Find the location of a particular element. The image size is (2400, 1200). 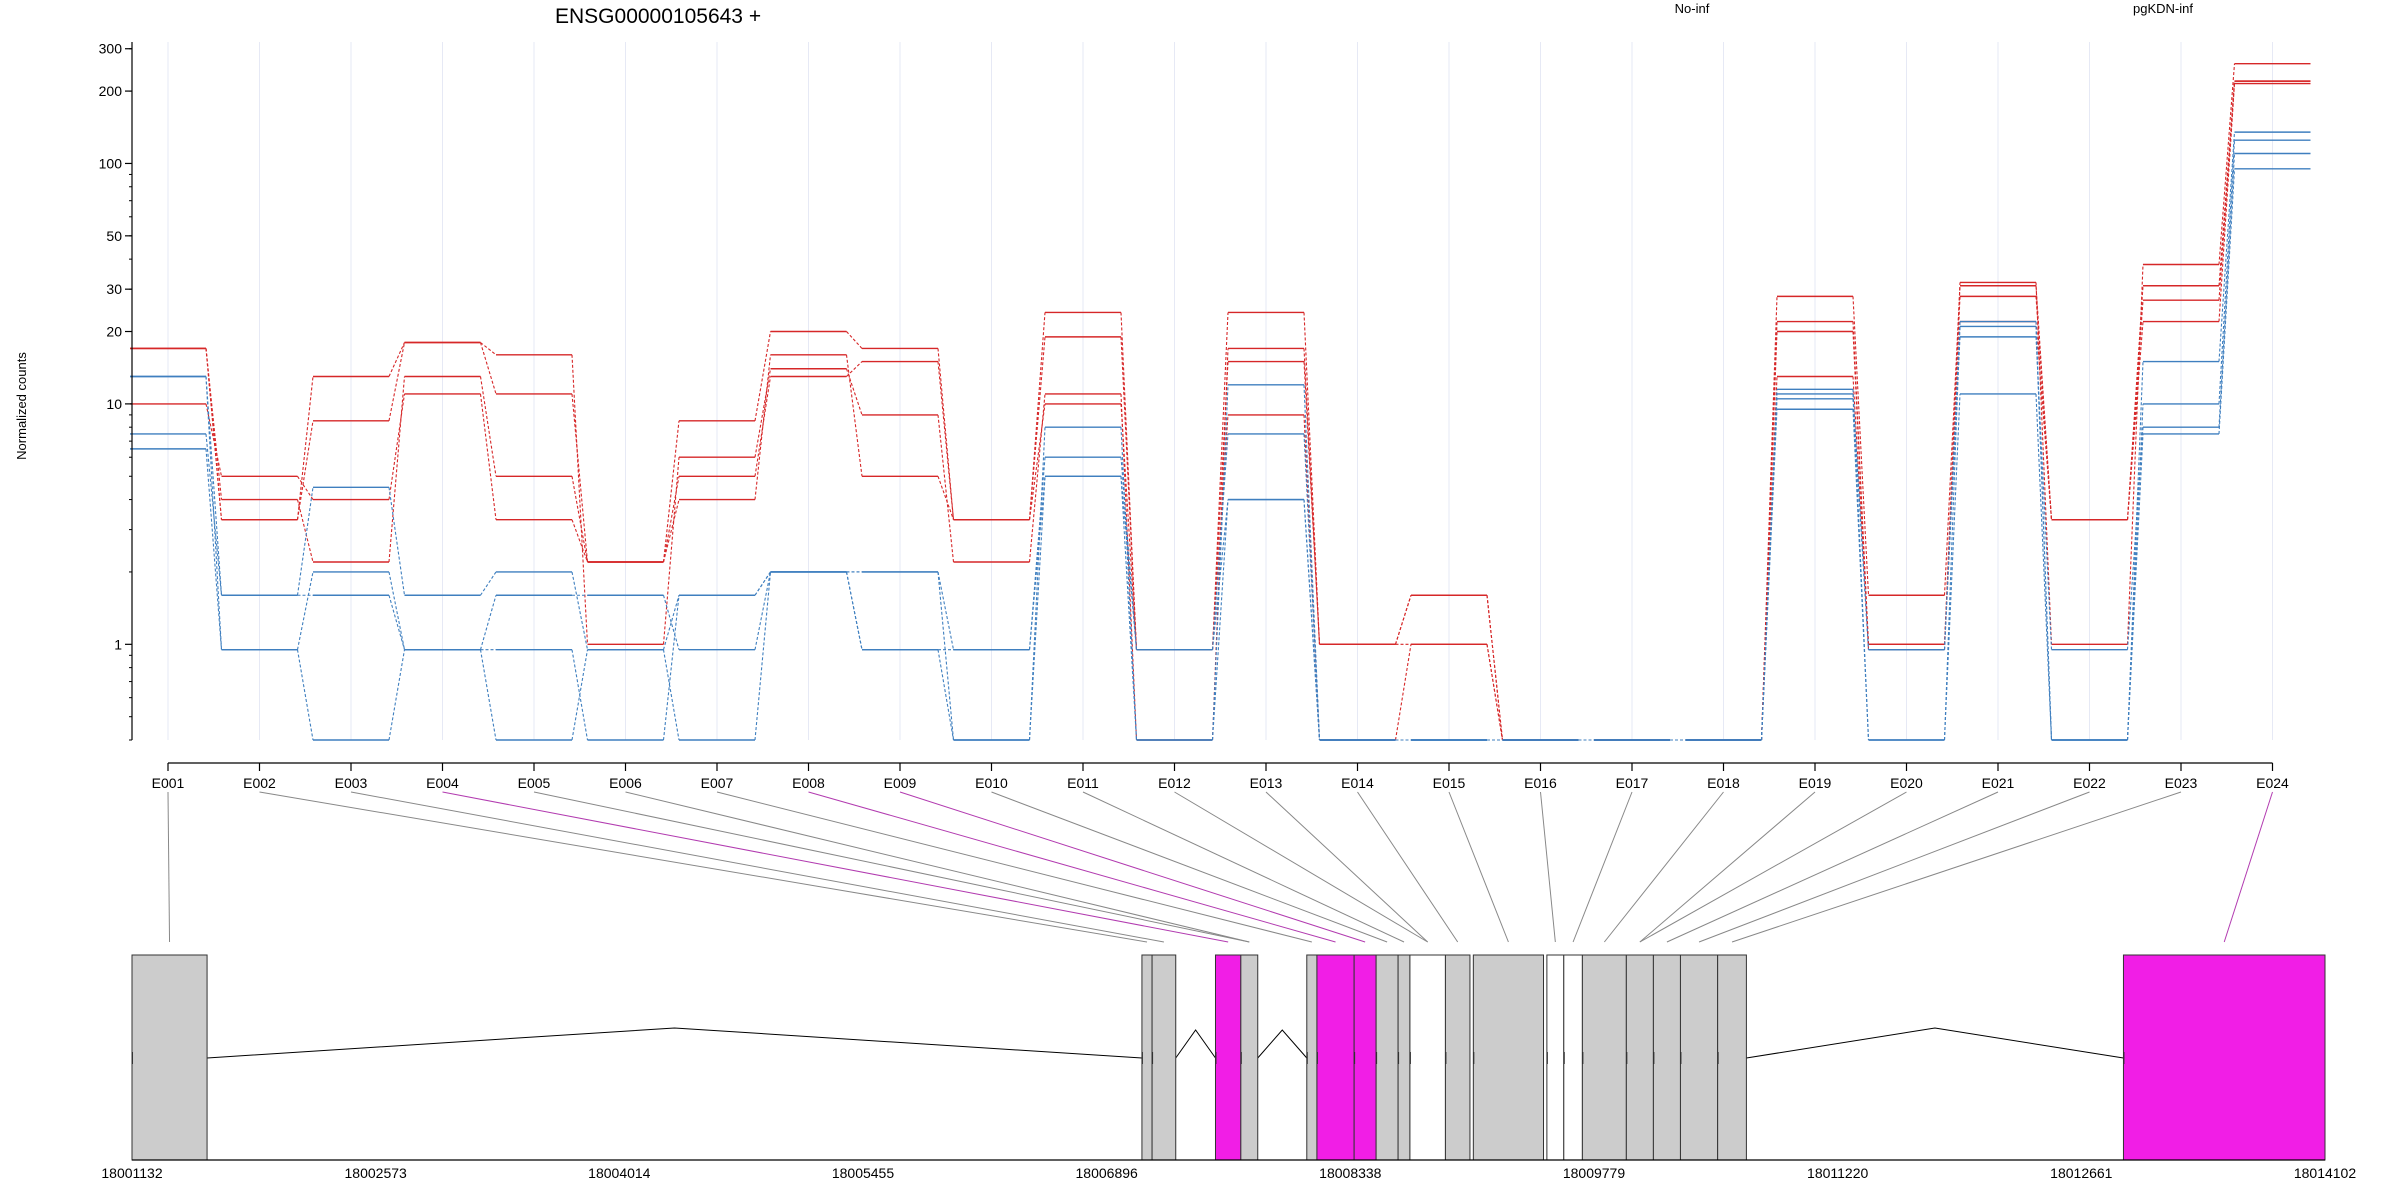

x-tick-label-e006: E006 is located at coordinates (625, 783).